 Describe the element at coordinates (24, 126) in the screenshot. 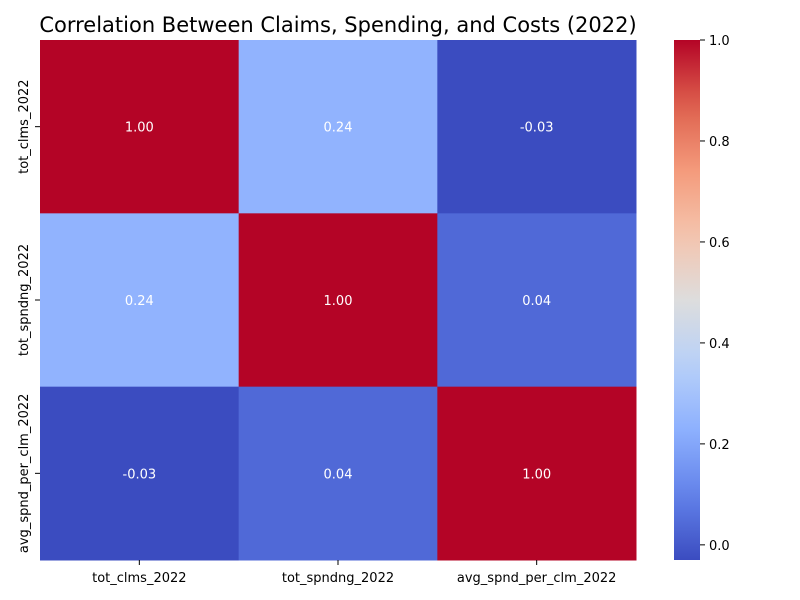

I see `y-tick-label: tot_clms_2022` at that location.